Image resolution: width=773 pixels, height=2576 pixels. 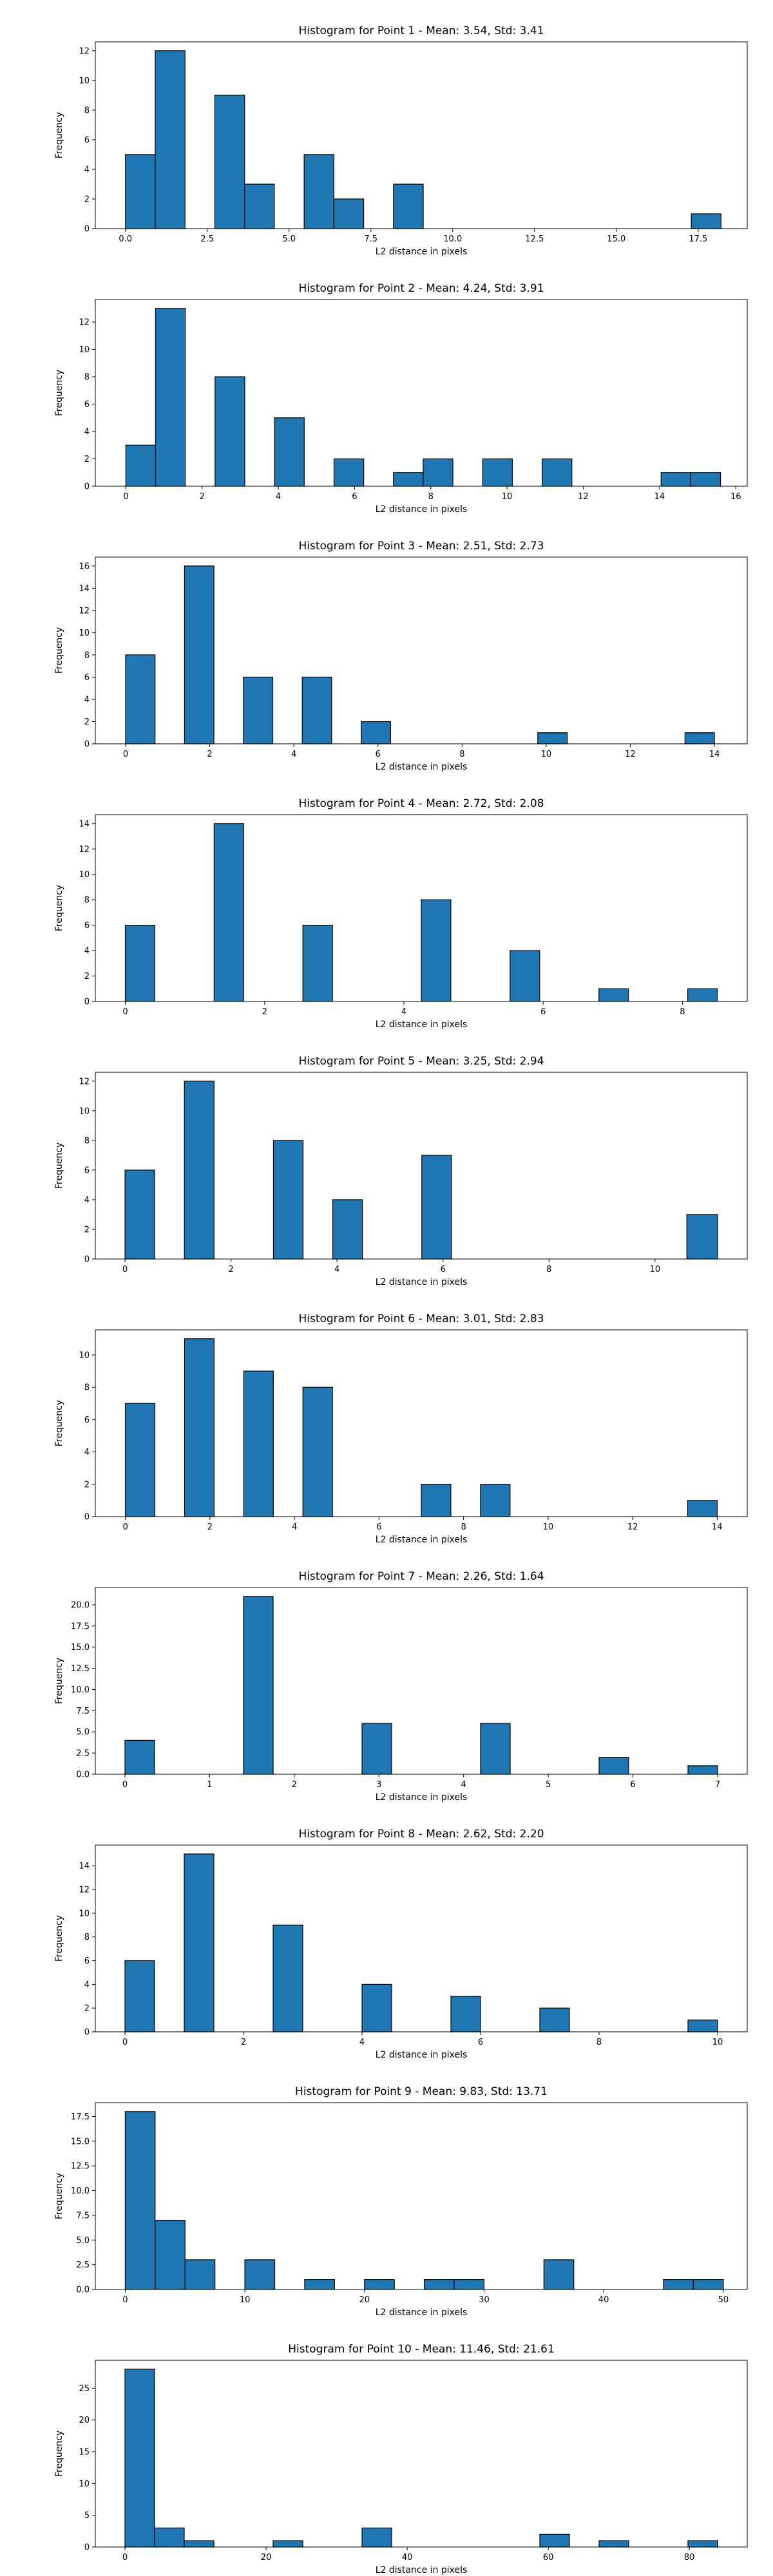 What do you see at coordinates (126, 239) in the screenshot?
I see `x-tick-label: 0.0` at bounding box center [126, 239].